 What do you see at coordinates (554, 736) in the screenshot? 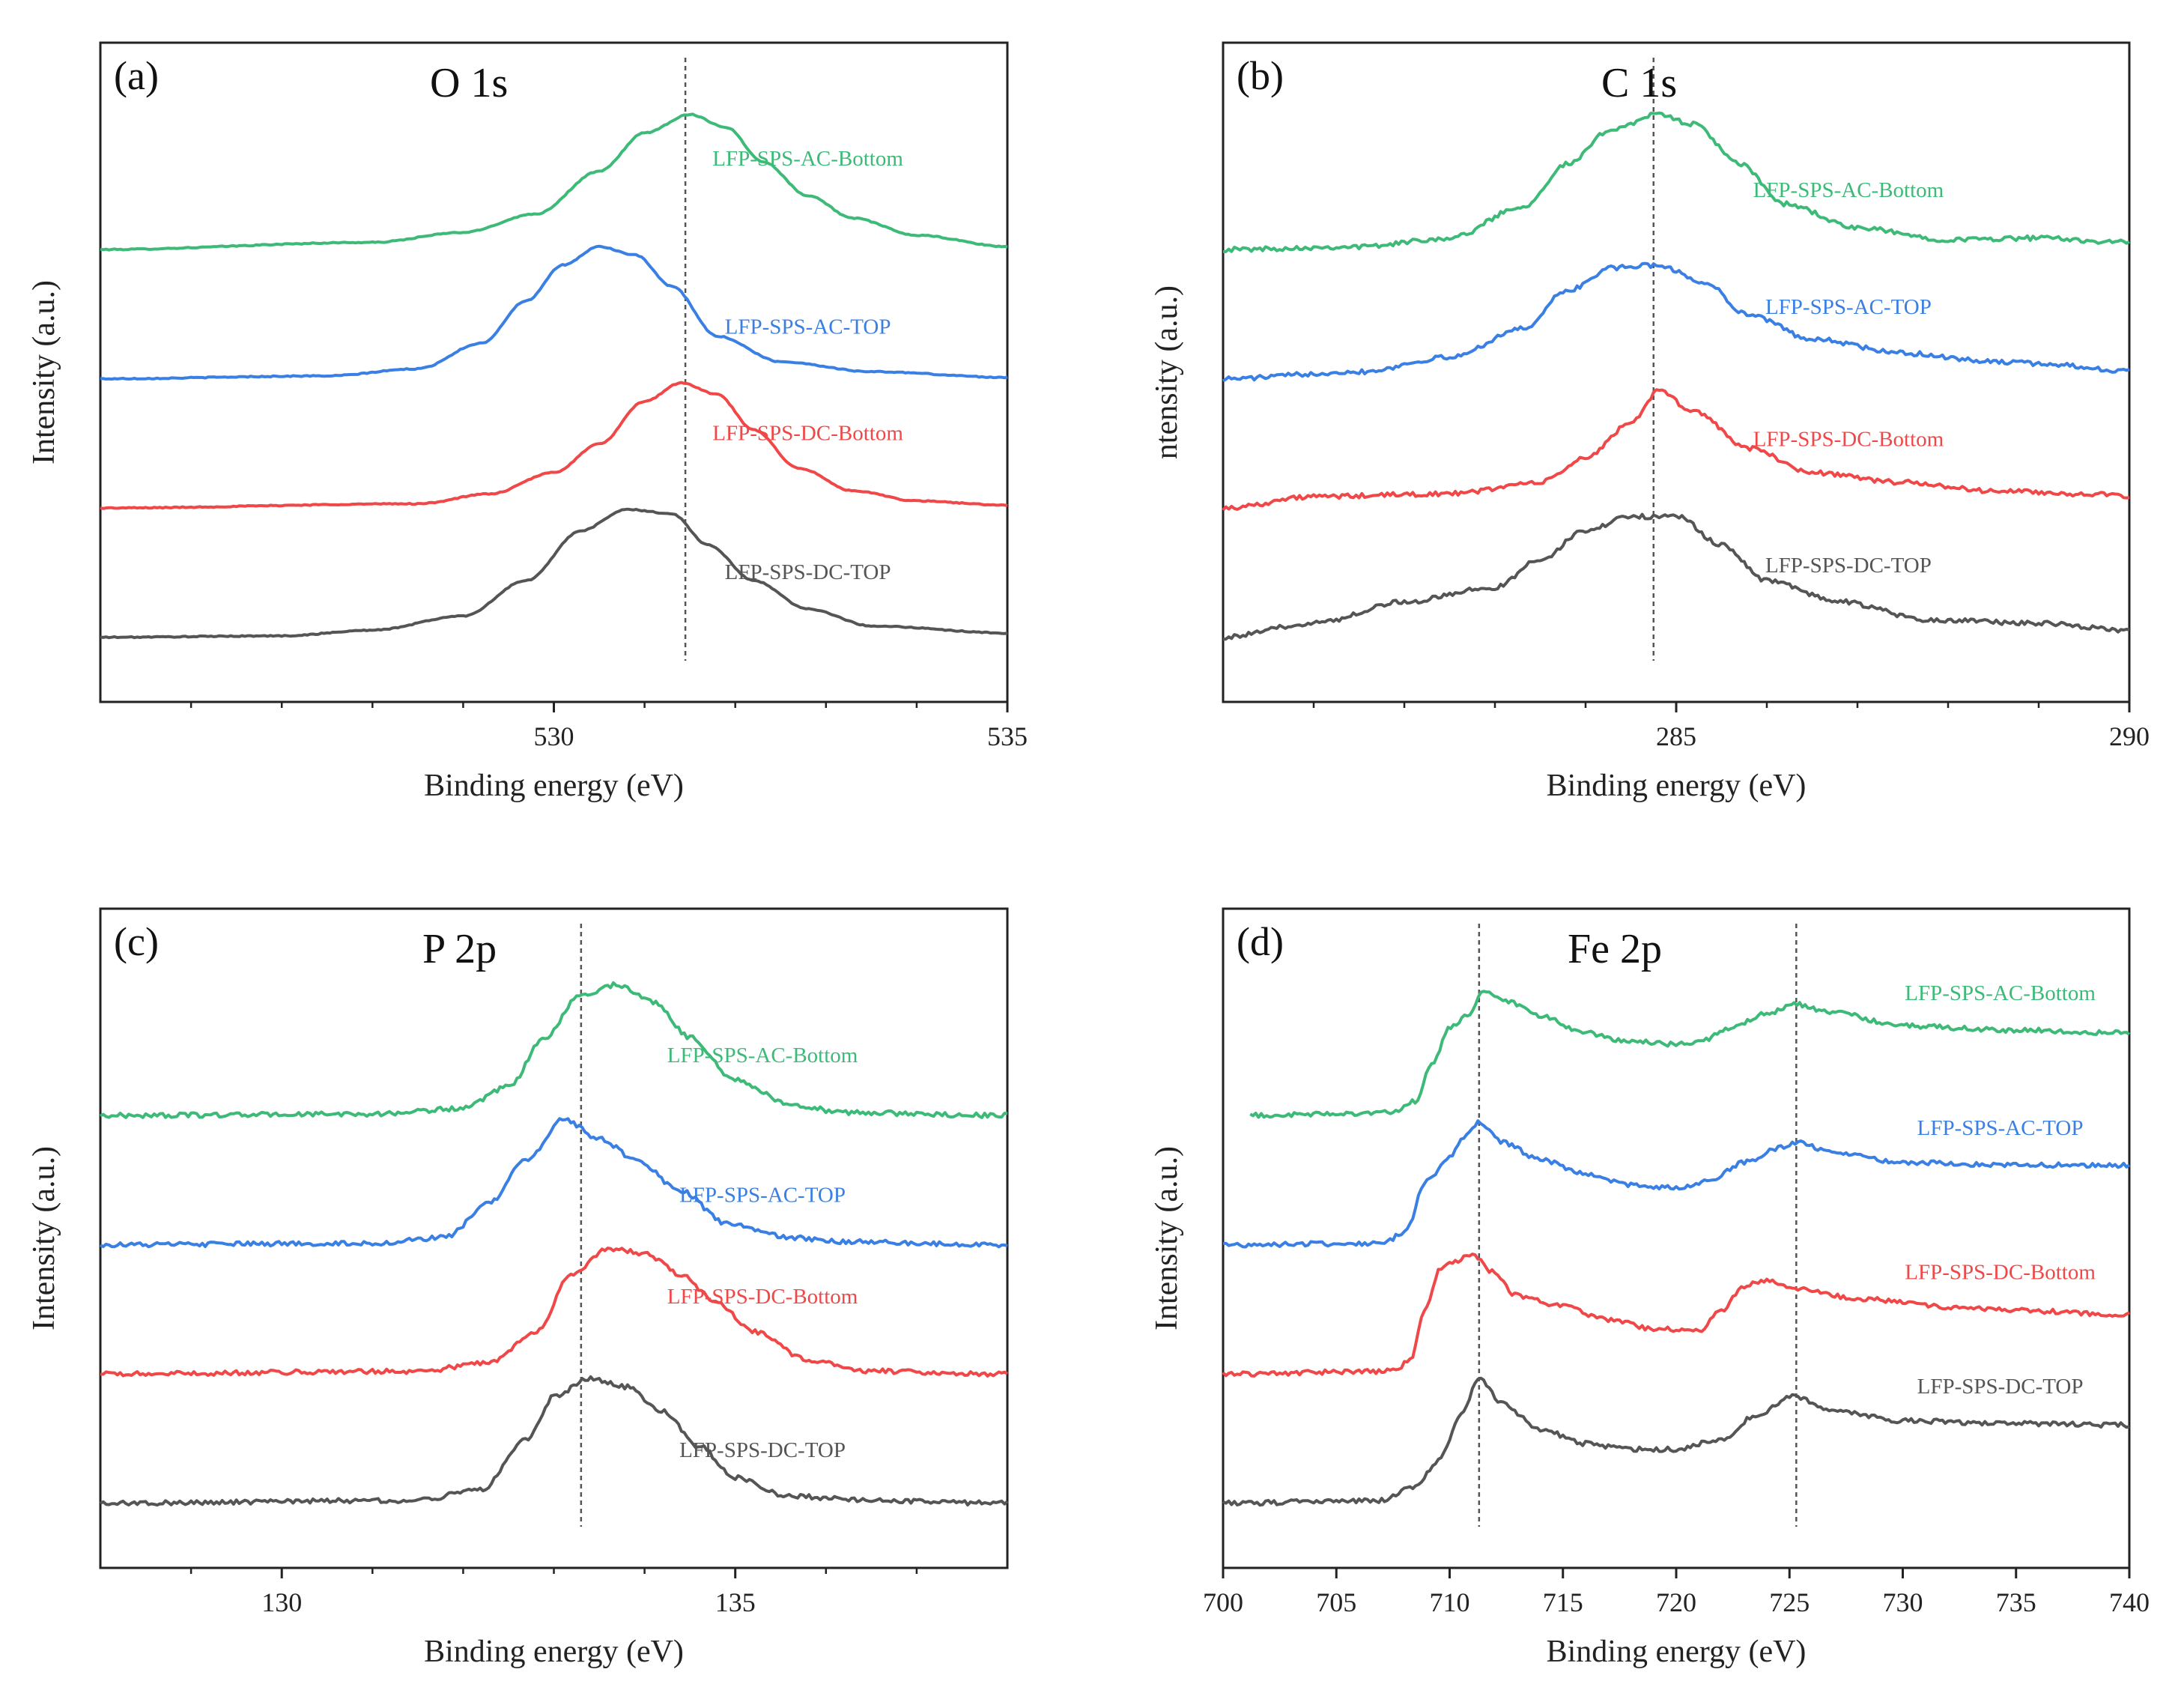
I see `x-tick-label: 530` at bounding box center [554, 736].